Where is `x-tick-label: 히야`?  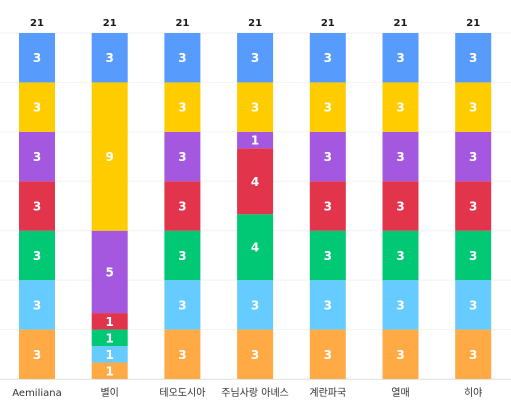 x-tick-label: 히야 is located at coordinates (473, 393).